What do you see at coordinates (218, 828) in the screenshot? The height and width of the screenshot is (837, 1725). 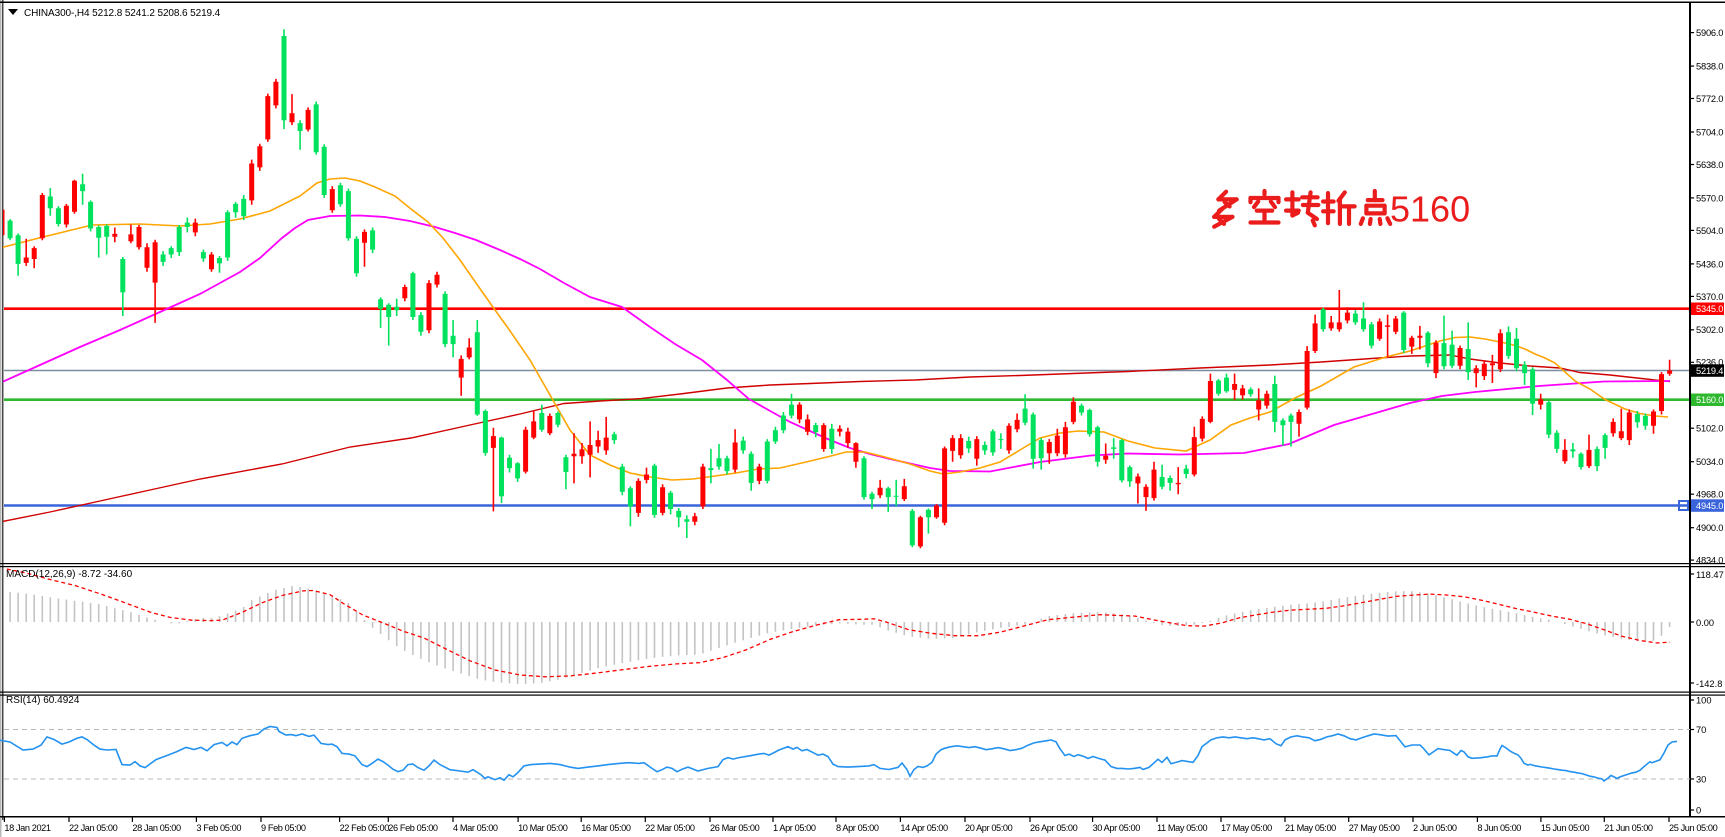 I see `svg-text: 3 Feb 05:00` at bounding box center [218, 828].